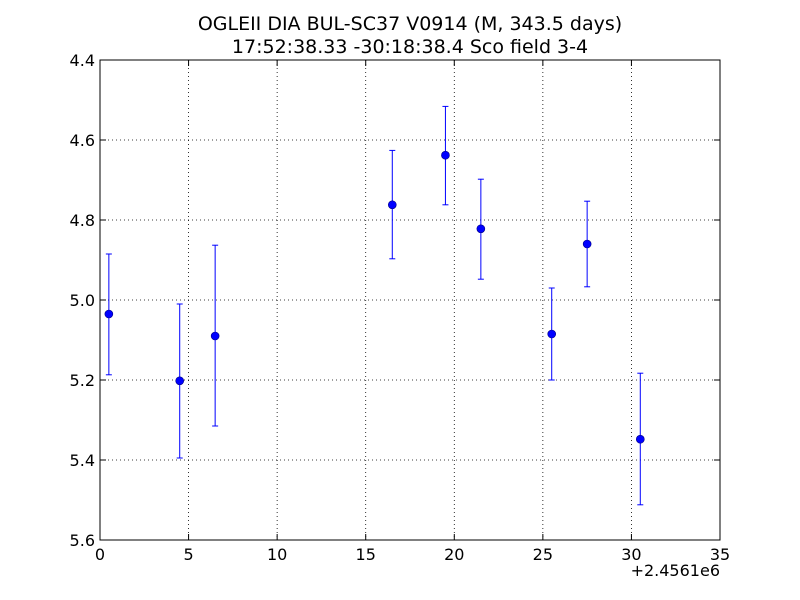 The width and height of the screenshot is (800, 600). Describe the element at coordinates (82, 380) in the screenshot. I see `y-tick-label: 5.2` at that location.